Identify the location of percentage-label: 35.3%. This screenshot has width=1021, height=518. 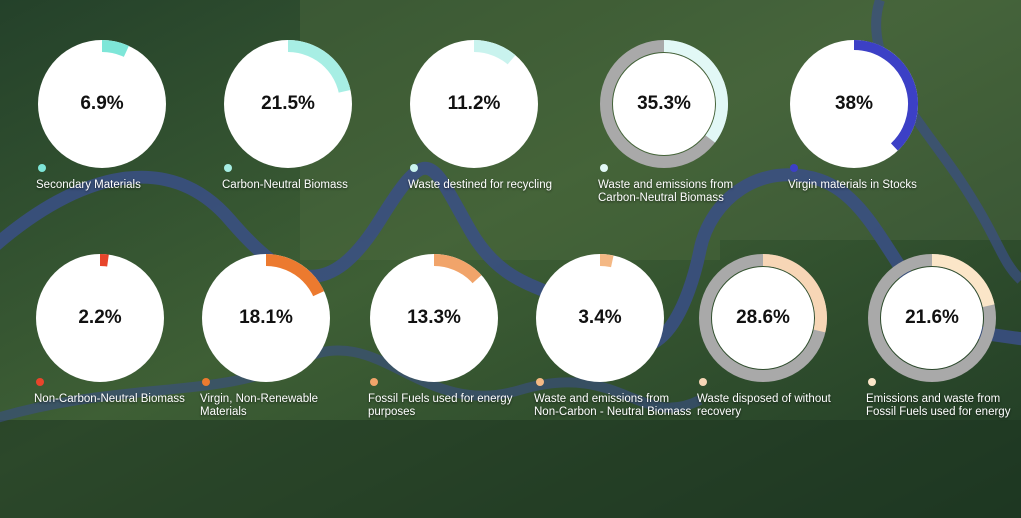
(664, 103).